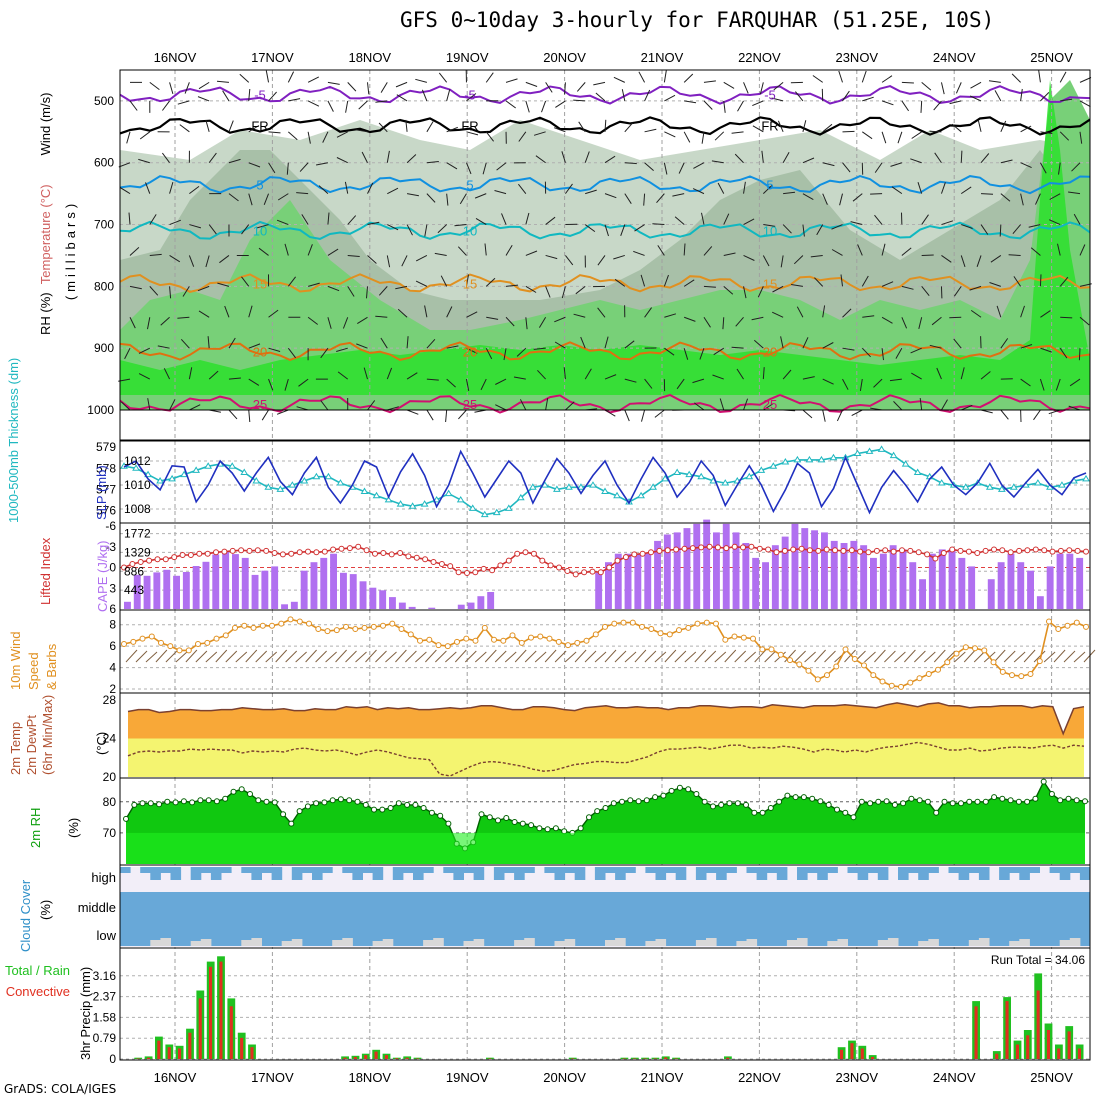  What do you see at coordinates (110, 700) in the screenshot?
I see `temp-tick: 28` at bounding box center [110, 700].